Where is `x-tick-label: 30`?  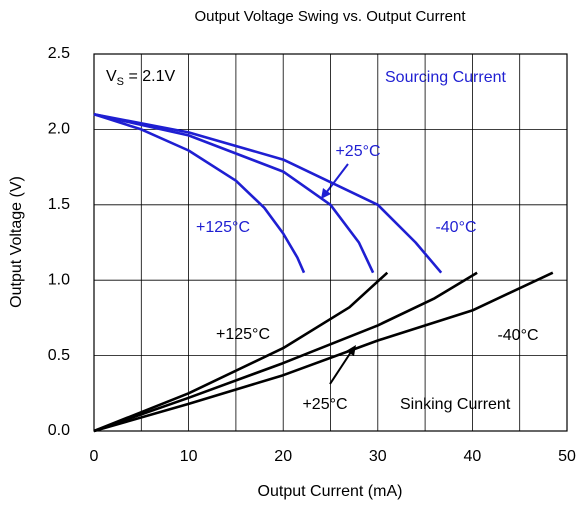
x-tick-label: 30 is located at coordinates (378, 456).